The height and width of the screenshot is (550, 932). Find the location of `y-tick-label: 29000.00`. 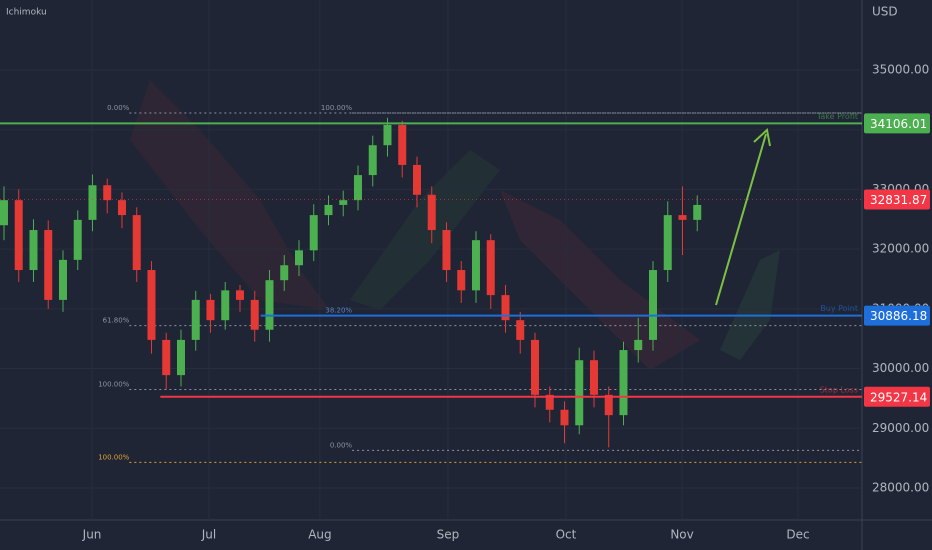

y-tick-label: 29000.00 is located at coordinates (900, 428).